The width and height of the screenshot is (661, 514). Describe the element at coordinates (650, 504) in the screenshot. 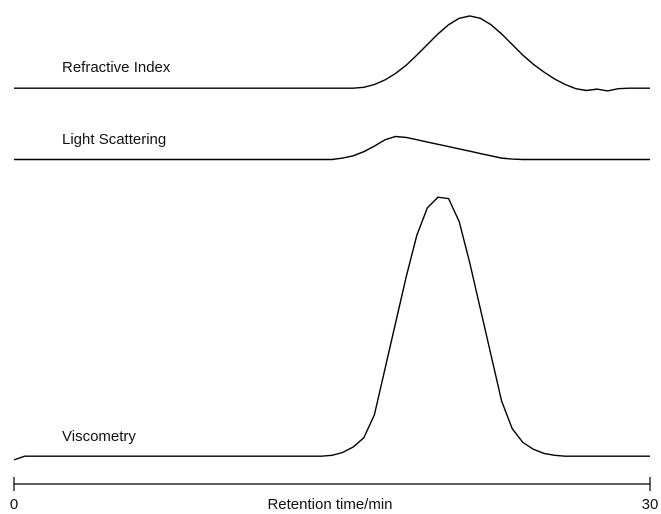

I see `x-tick-label: 30` at that location.